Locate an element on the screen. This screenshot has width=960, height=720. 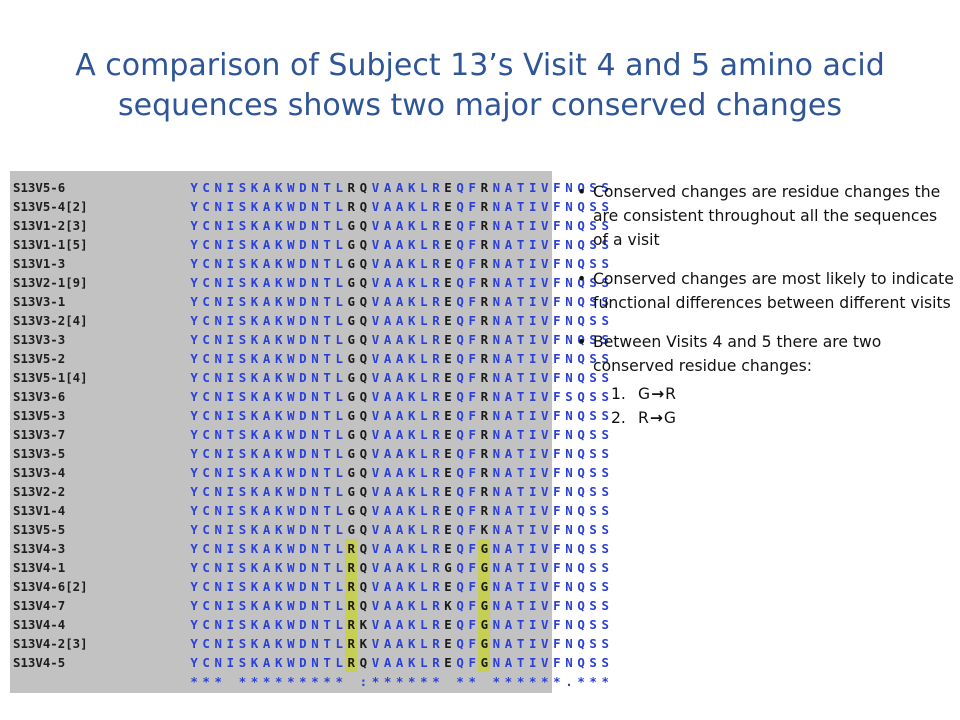
sequence-name: S13V5-3 is located at coordinates (39, 415).